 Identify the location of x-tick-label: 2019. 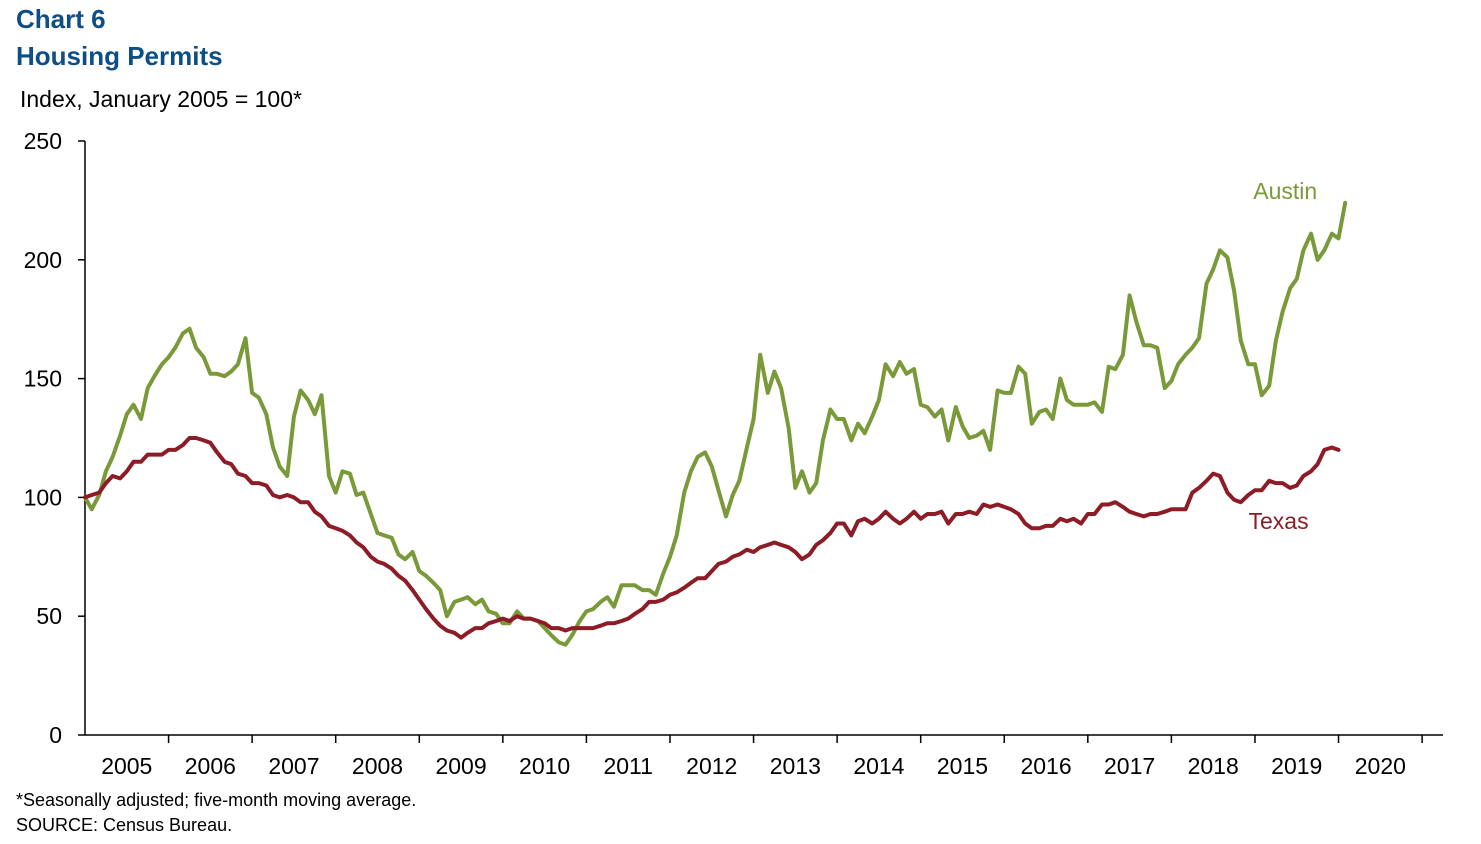
(1296, 766).